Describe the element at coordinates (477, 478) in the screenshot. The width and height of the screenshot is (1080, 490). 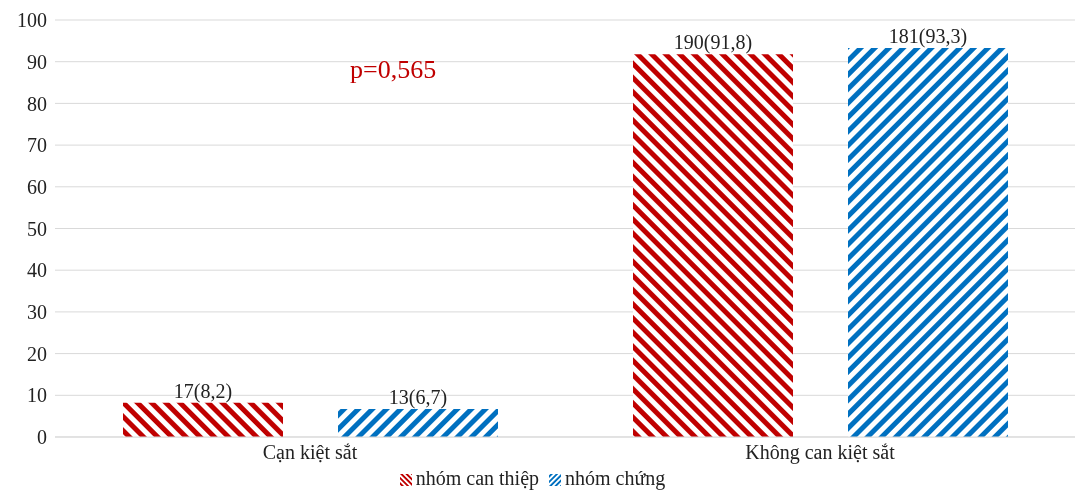
I see `legend-label: nhóm can thiệp` at that location.